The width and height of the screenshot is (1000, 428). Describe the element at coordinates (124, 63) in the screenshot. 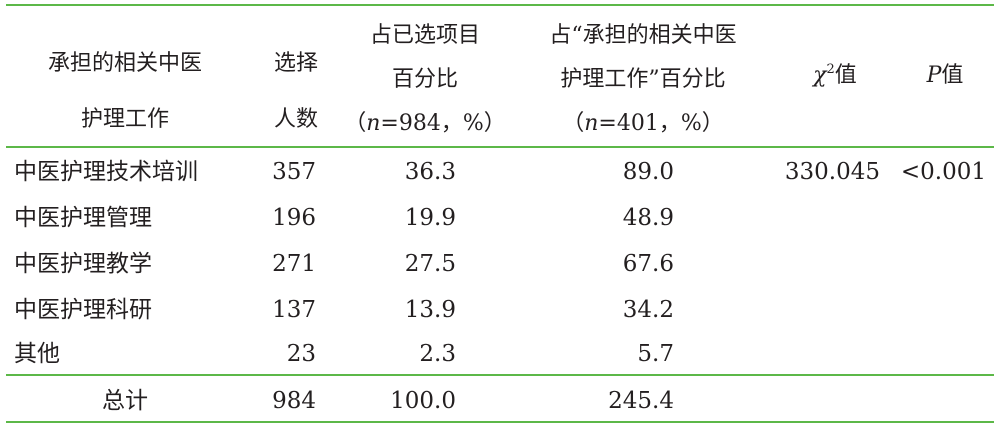

I see `header-work-line1: 承担的相关中医` at that location.